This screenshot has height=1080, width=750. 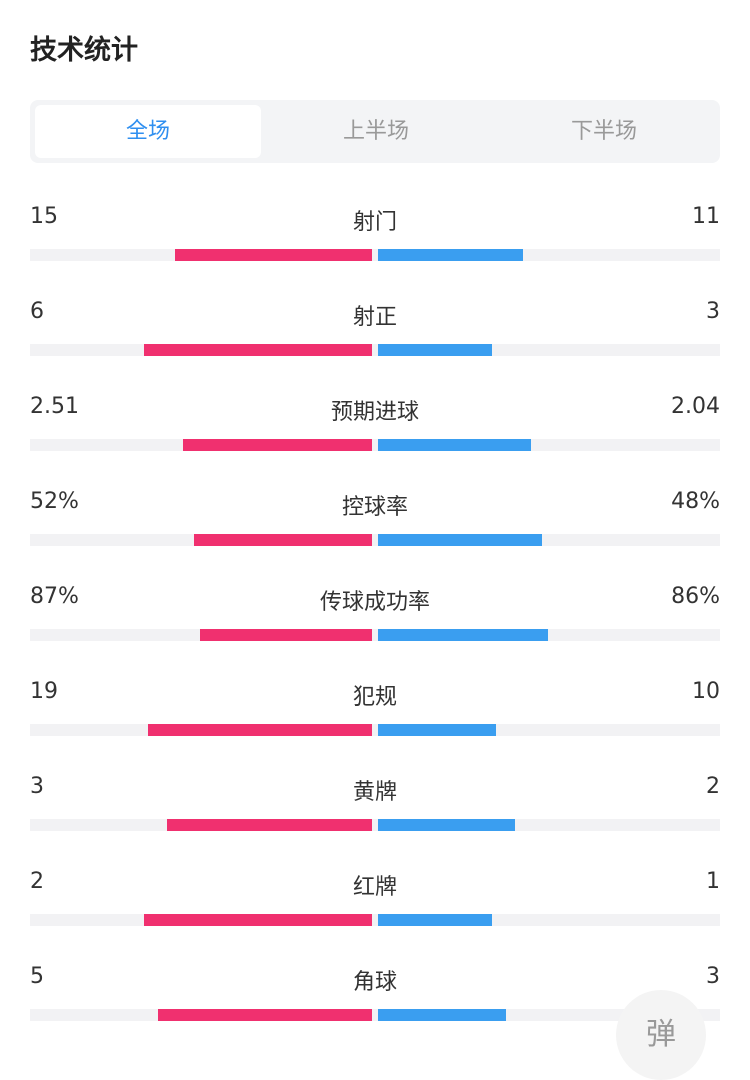 What do you see at coordinates (374, 887) in the screenshot?
I see `stat-label: 红牌` at bounding box center [374, 887].